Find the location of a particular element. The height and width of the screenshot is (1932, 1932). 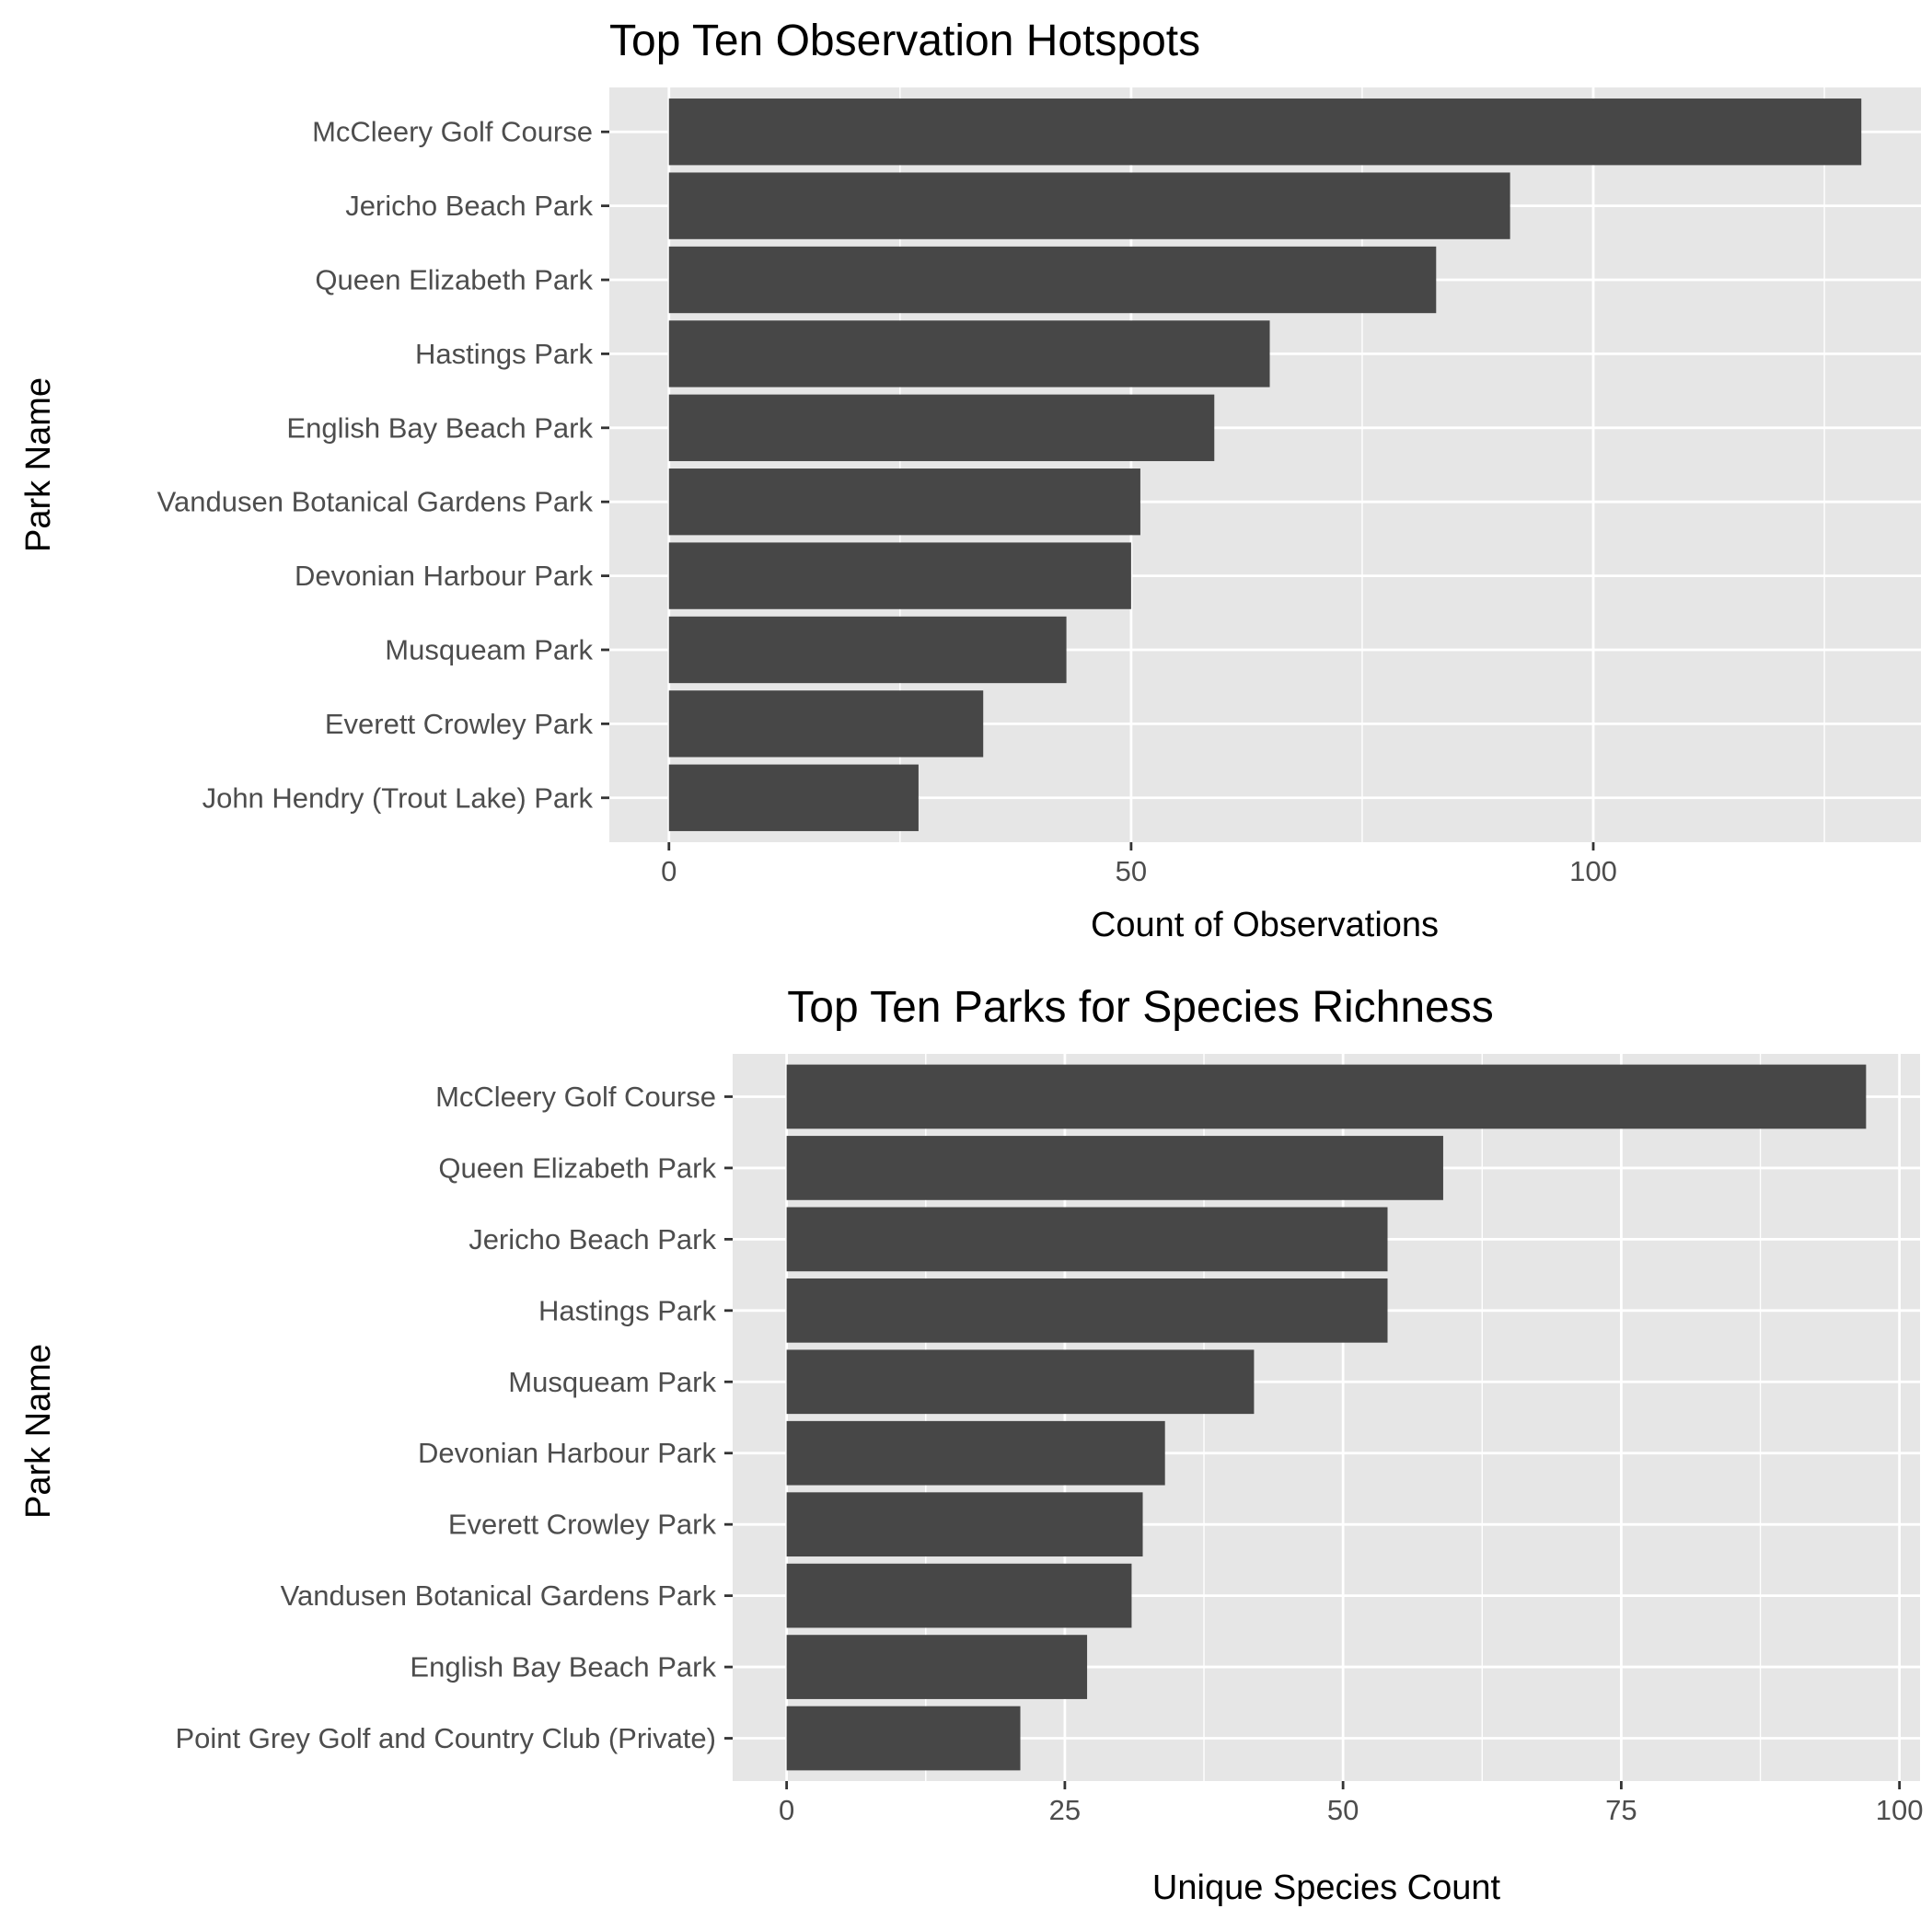

x-tick-label: 25 is located at coordinates (1065, 1810).